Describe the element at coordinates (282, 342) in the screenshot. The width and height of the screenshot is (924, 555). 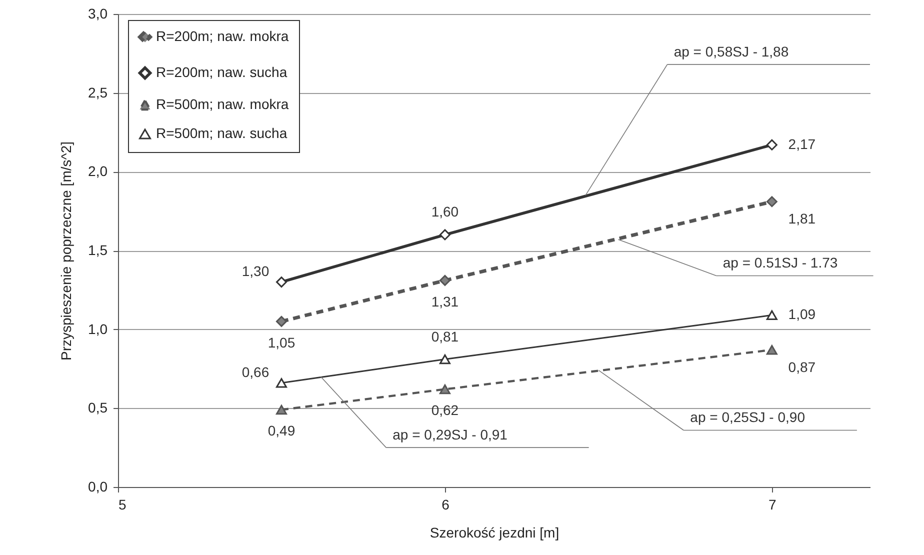
I see `data-label: 1,05` at that location.